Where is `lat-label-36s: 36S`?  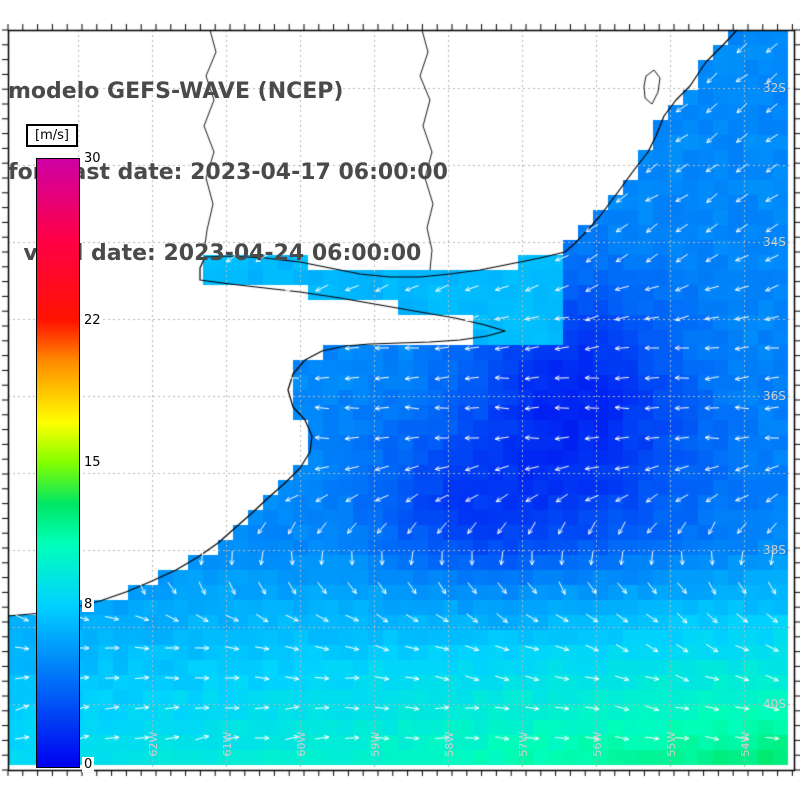 lat-label-36s: 36S is located at coordinates (774, 396).